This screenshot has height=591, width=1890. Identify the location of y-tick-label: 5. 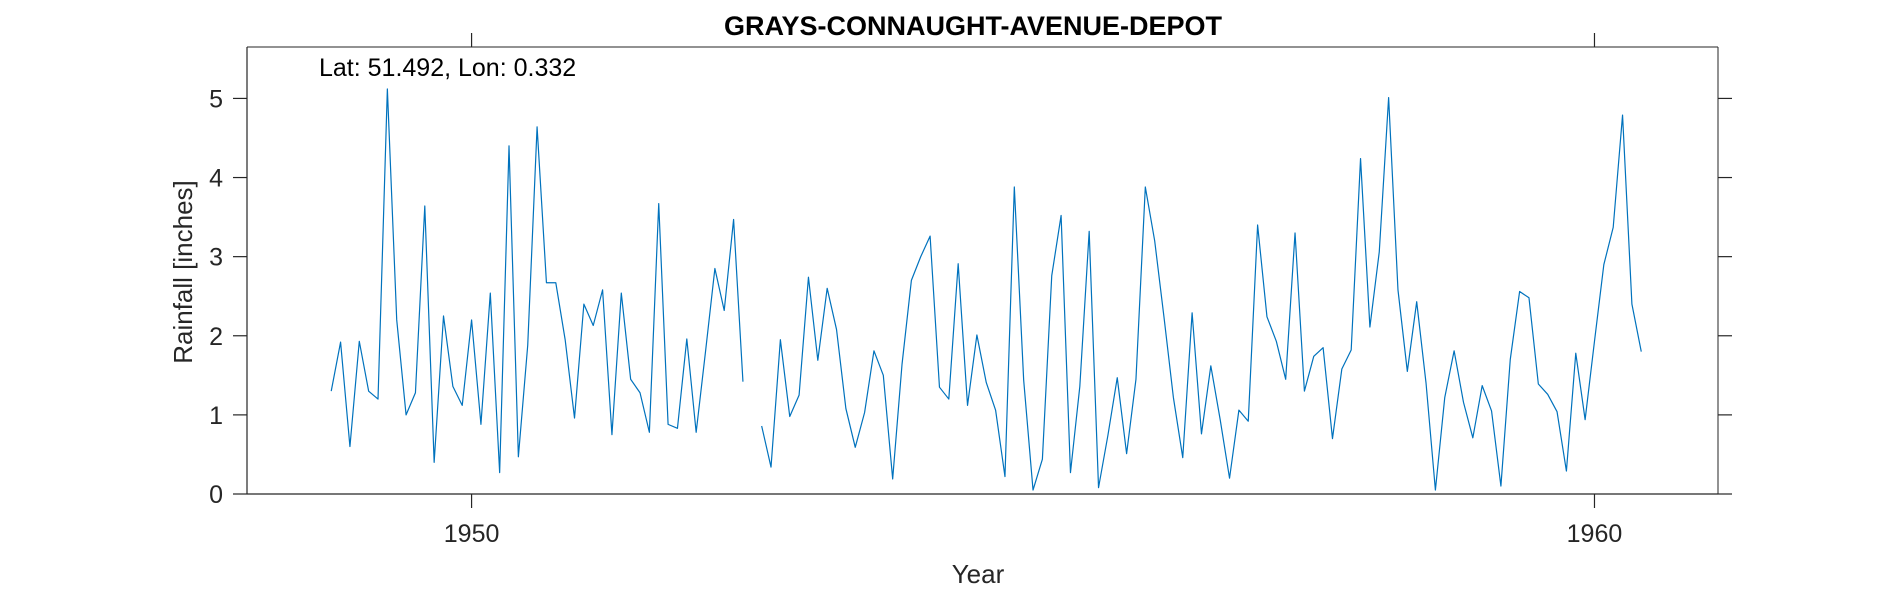
(216, 99).